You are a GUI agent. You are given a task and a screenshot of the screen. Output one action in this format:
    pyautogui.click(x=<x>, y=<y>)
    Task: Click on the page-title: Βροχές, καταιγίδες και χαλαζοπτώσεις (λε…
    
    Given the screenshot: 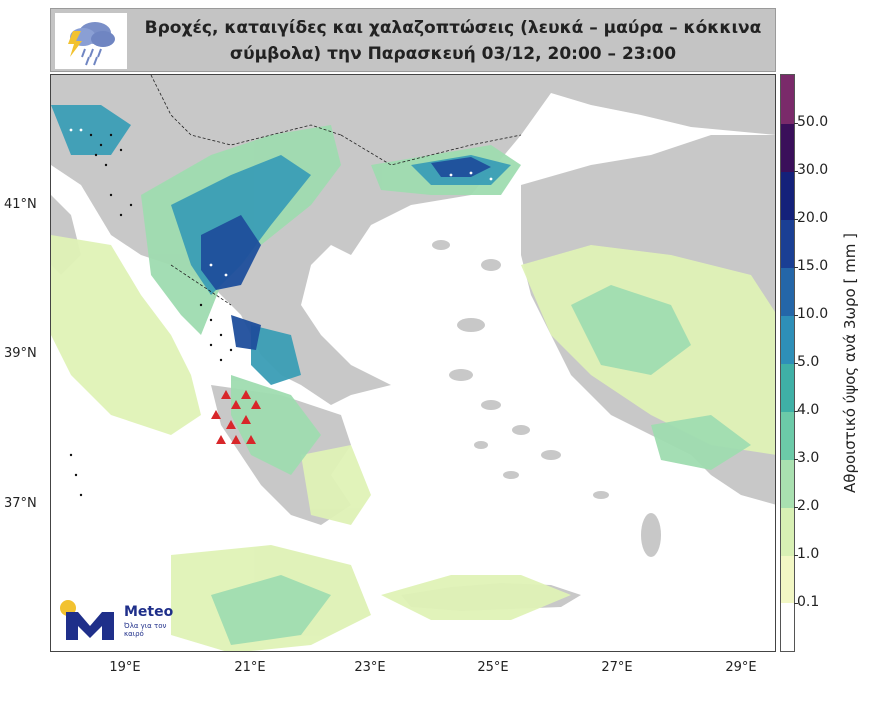 What is the action you would take?
    pyautogui.click(x=453, y=41)
    